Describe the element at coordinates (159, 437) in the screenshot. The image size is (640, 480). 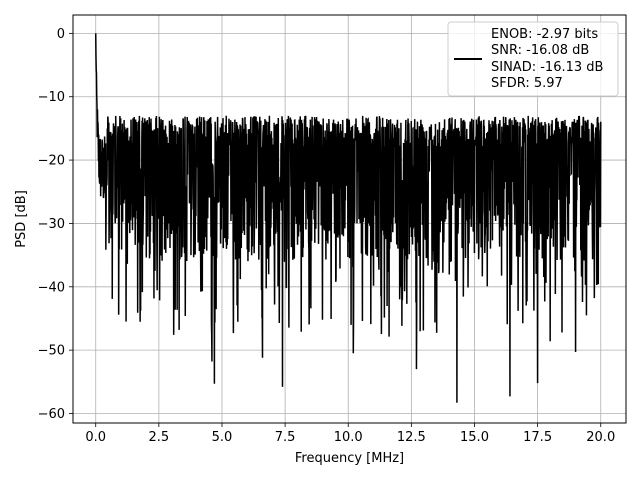
I see `x-tick-label: 2.5` at that location.